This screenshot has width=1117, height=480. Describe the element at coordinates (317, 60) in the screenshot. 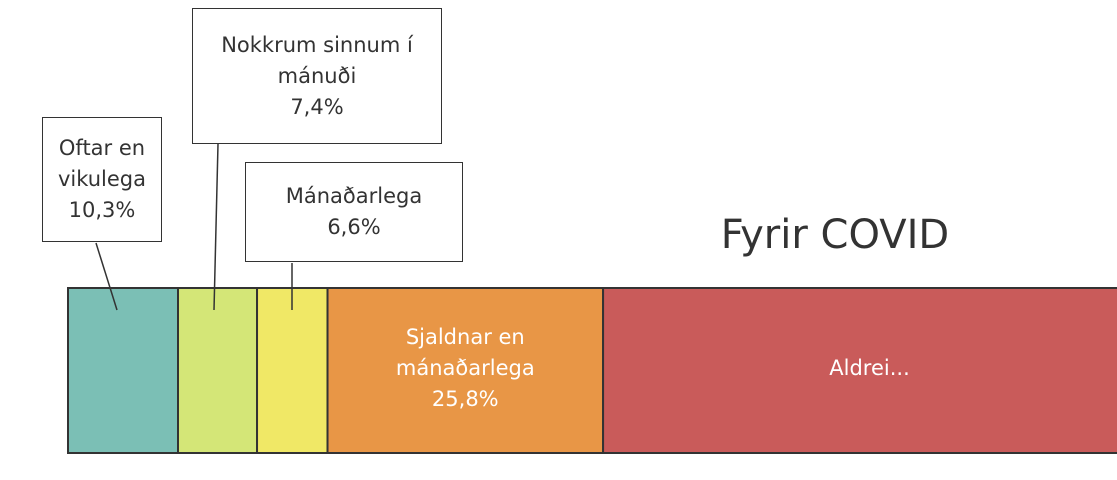

I see `series-name: Nokkrum sinnum í mánuði` at that location.